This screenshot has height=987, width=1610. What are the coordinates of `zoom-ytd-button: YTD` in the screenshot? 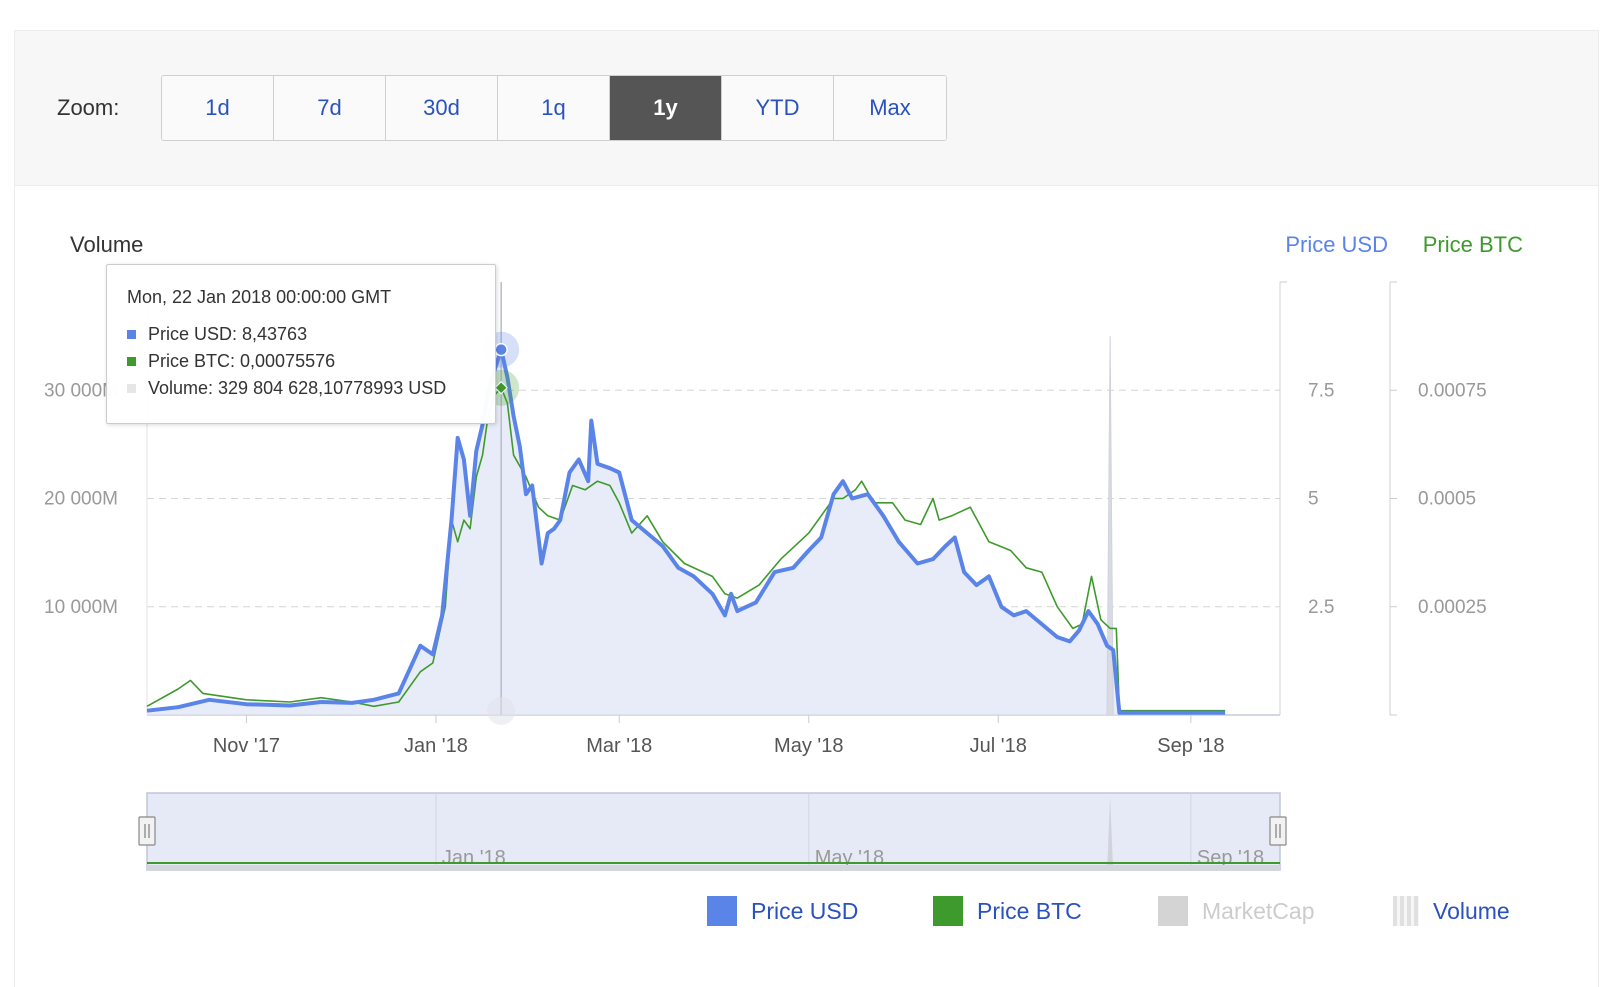 It's located at (778, 108).